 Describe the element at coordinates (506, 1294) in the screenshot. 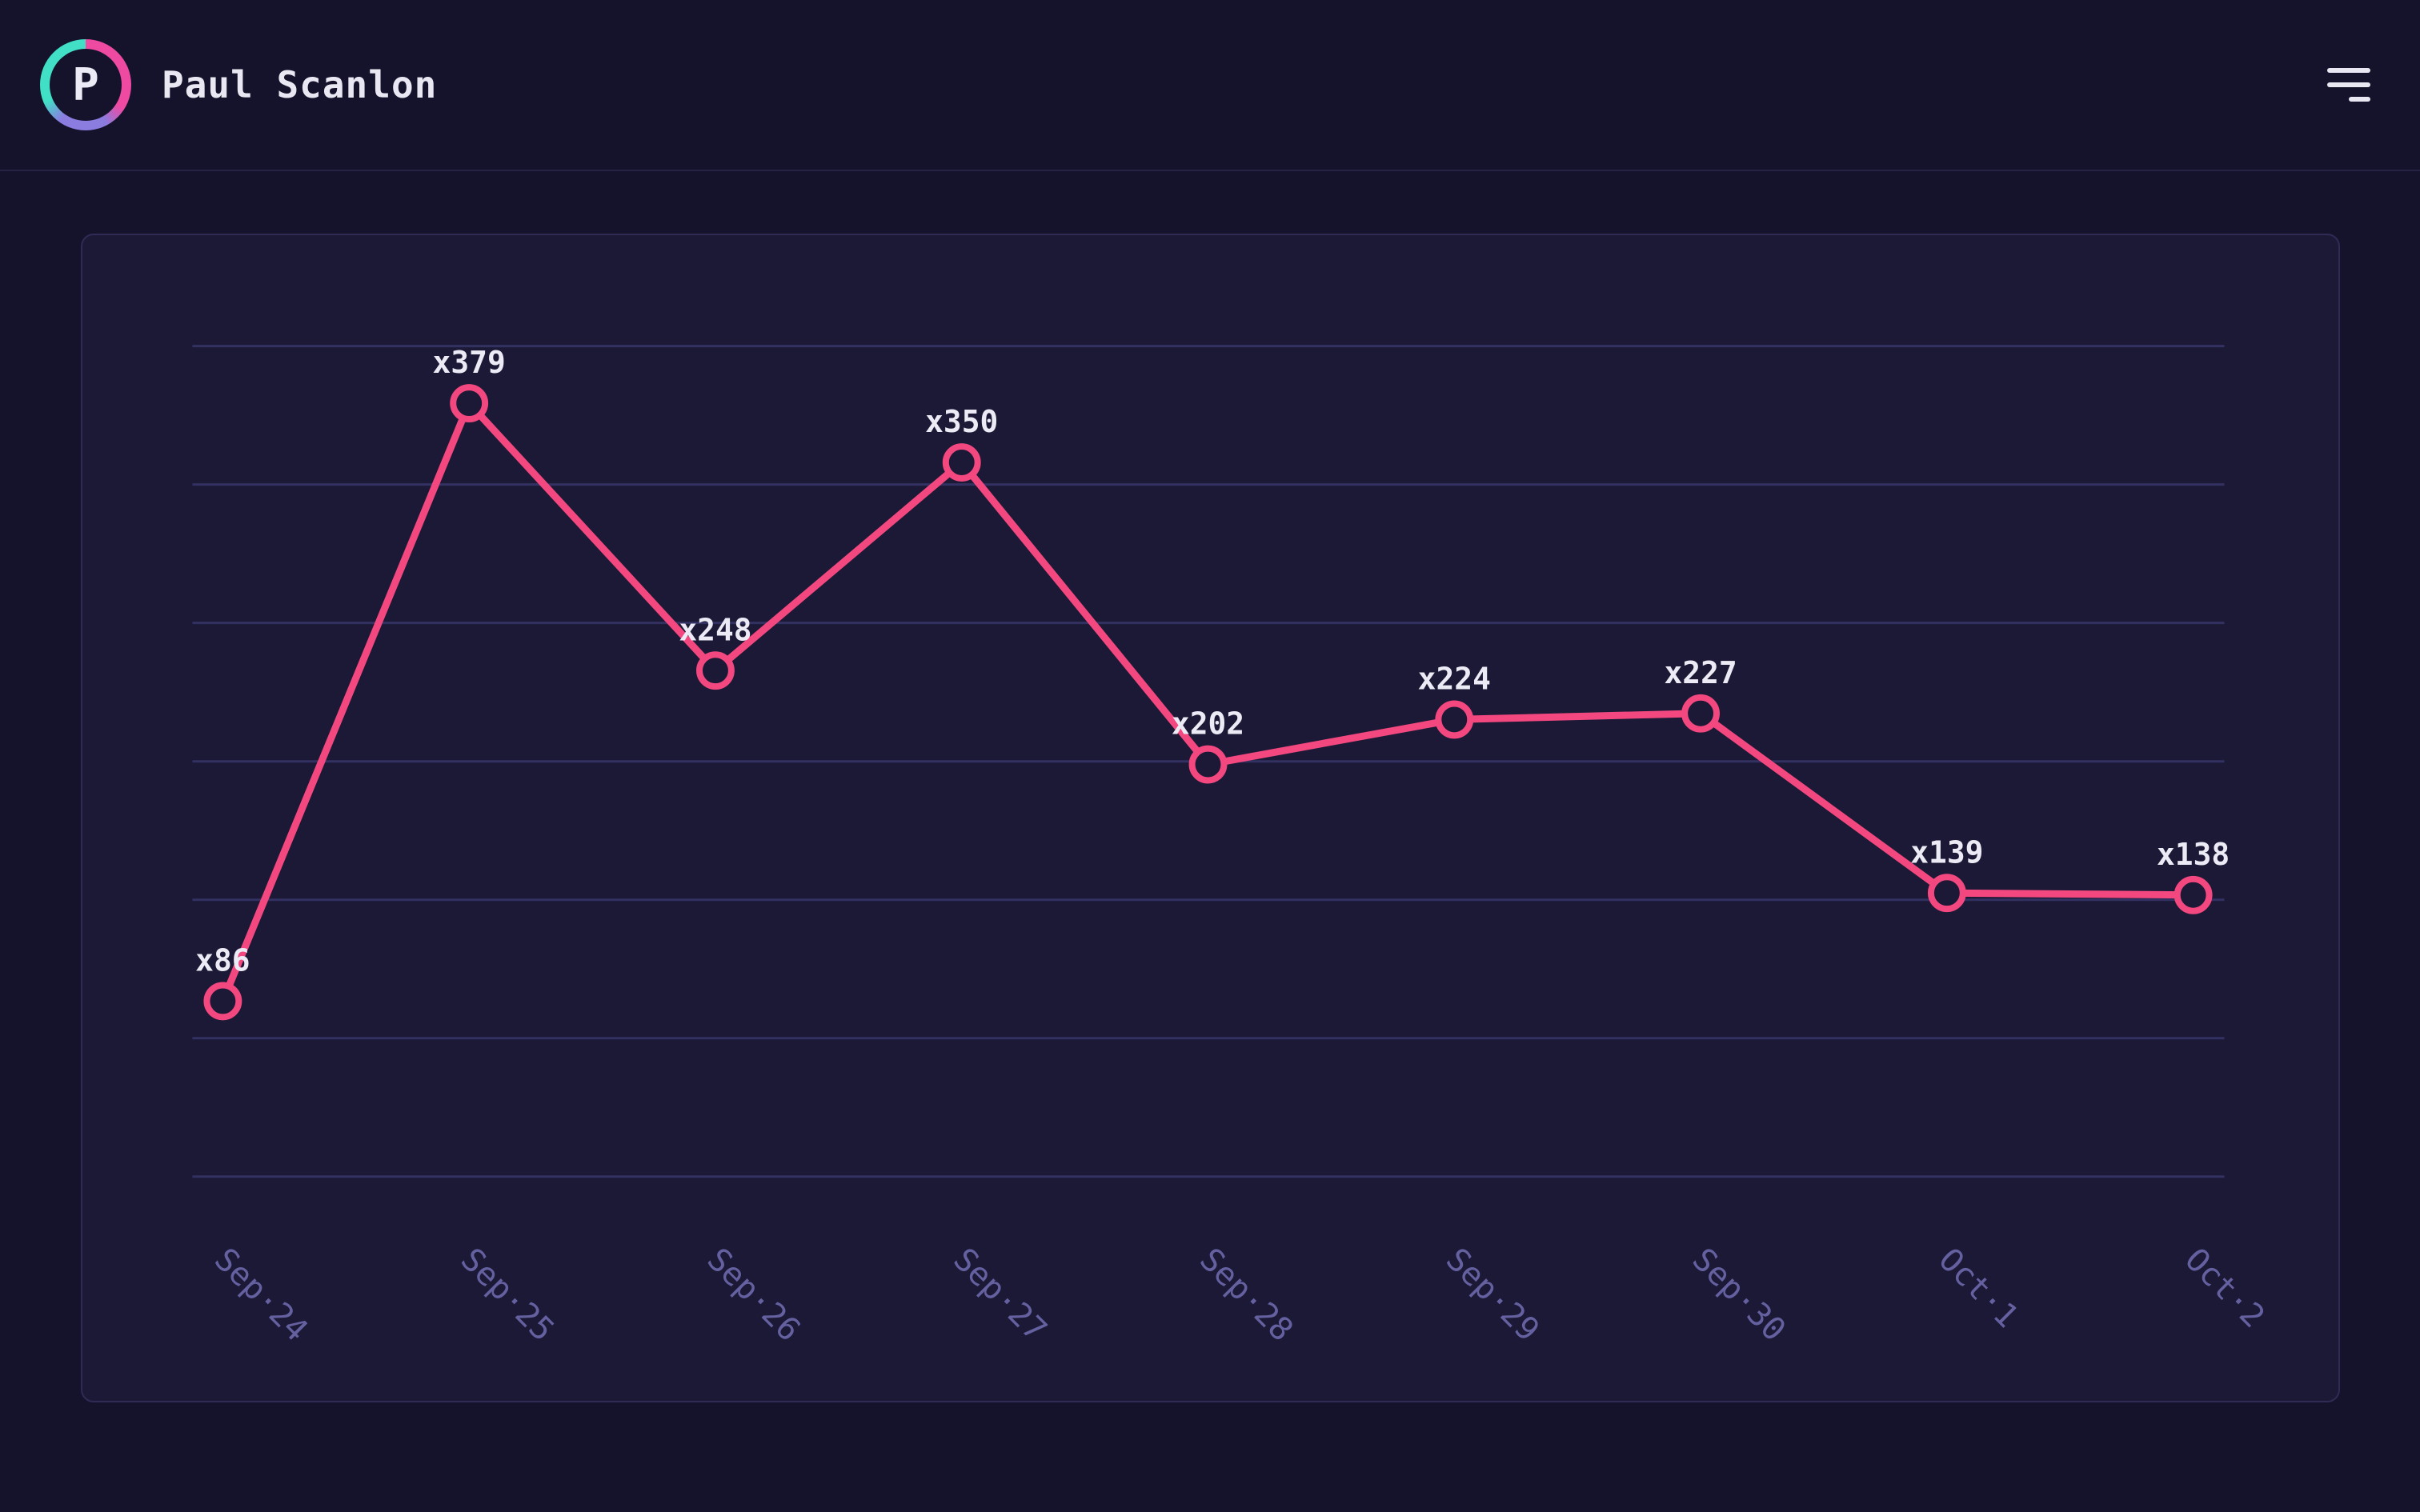

I see `x-axis-tick-label: Sep·25` at that location.